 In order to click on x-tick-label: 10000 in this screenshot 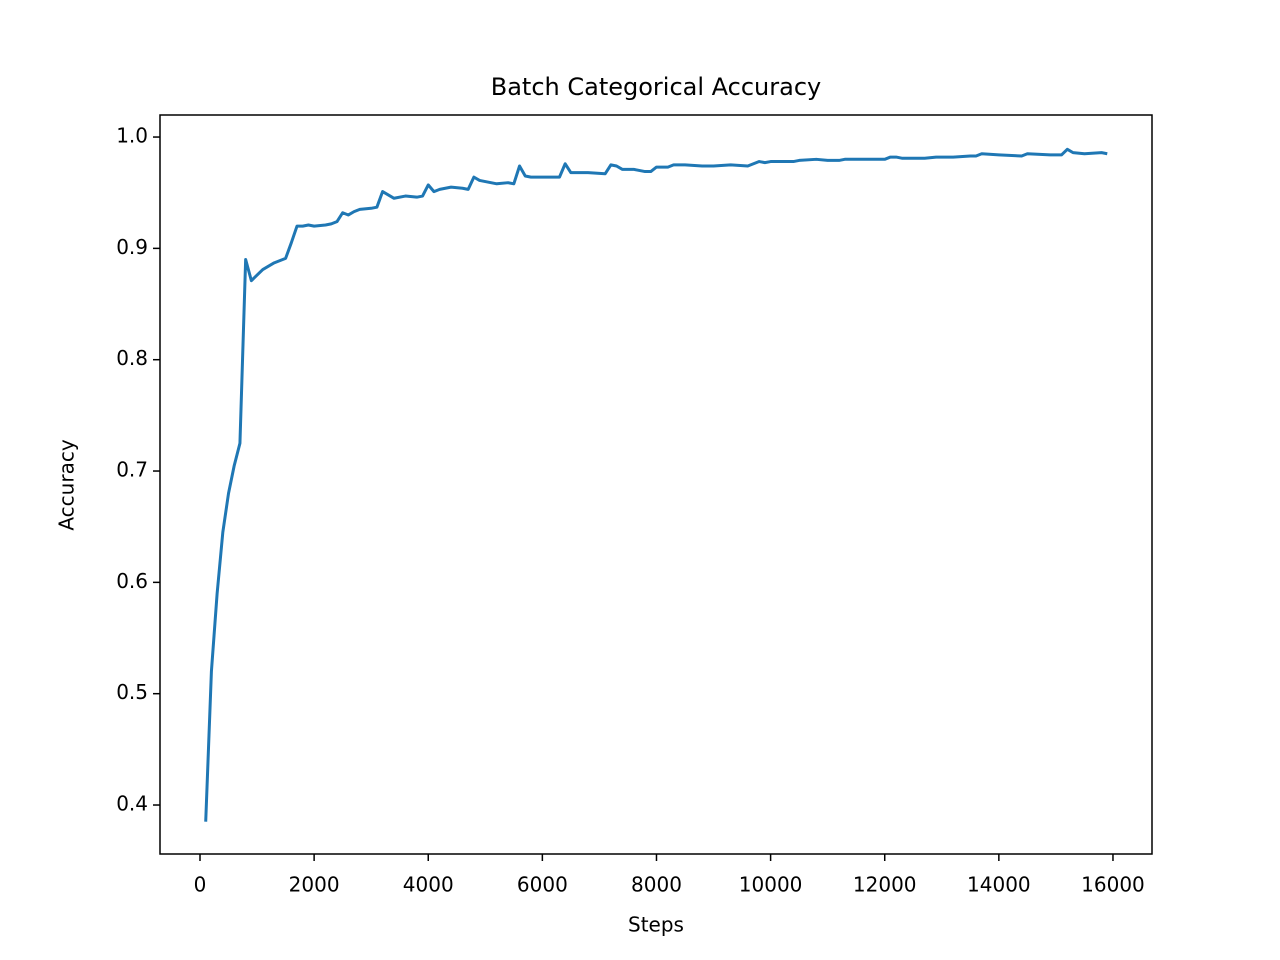, I will do `click(771, 885)`.